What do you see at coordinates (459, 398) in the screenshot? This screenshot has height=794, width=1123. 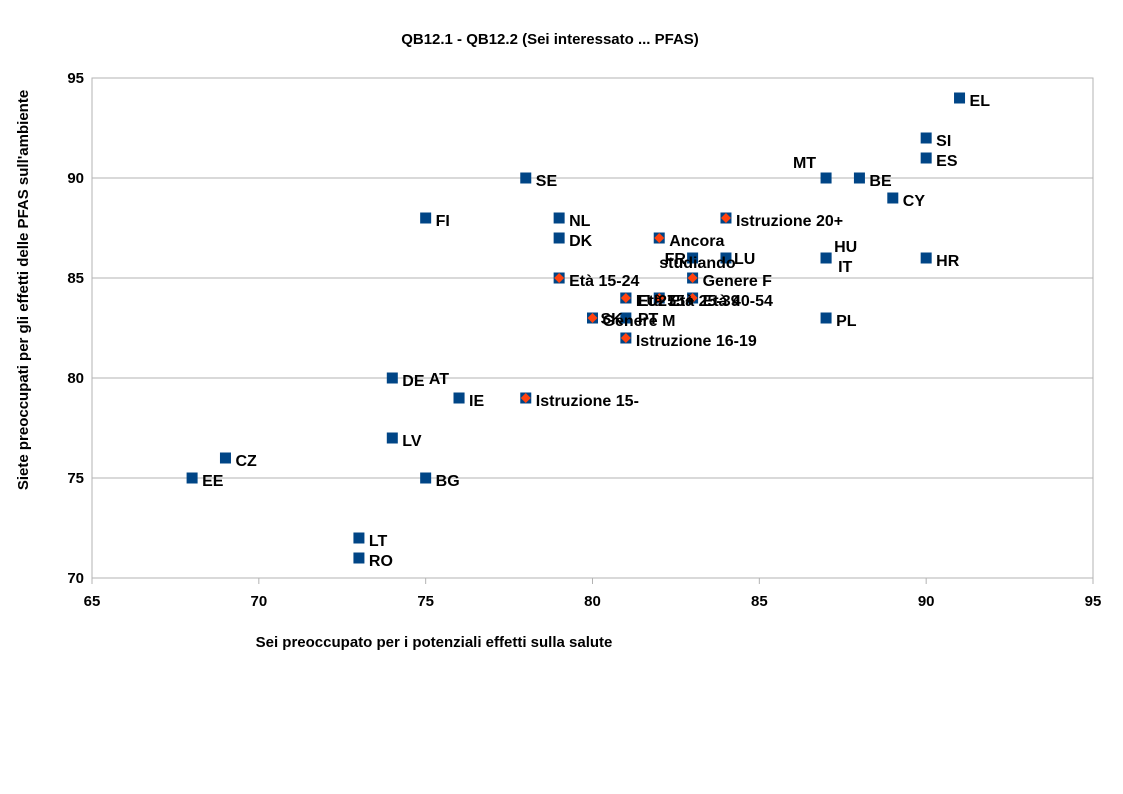 I see `point-ie` at bounding box center [459, 398].